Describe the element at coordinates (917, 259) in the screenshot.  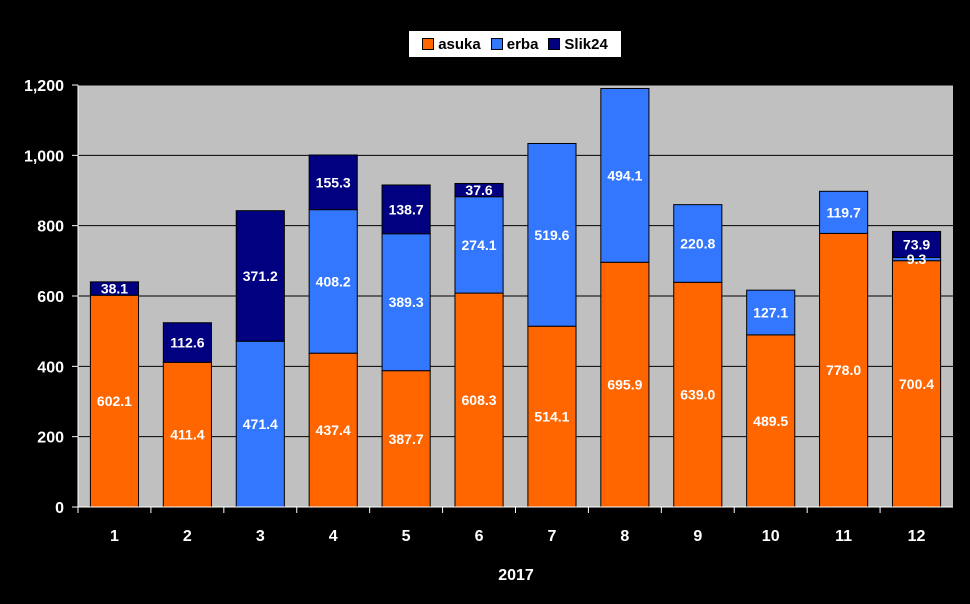
I see `data-label: 9.3` at that location.